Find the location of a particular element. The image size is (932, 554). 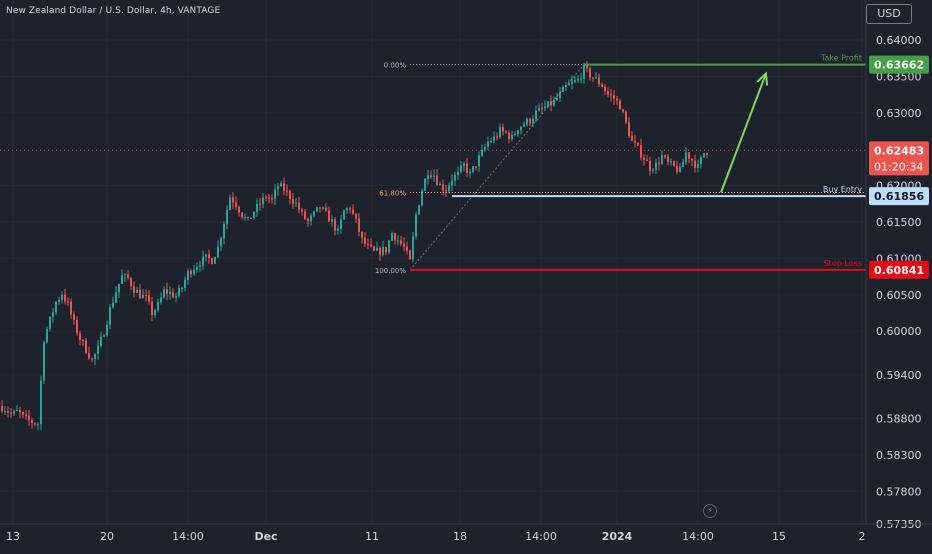

currency-button: USD is located at coordinates (889, 14).